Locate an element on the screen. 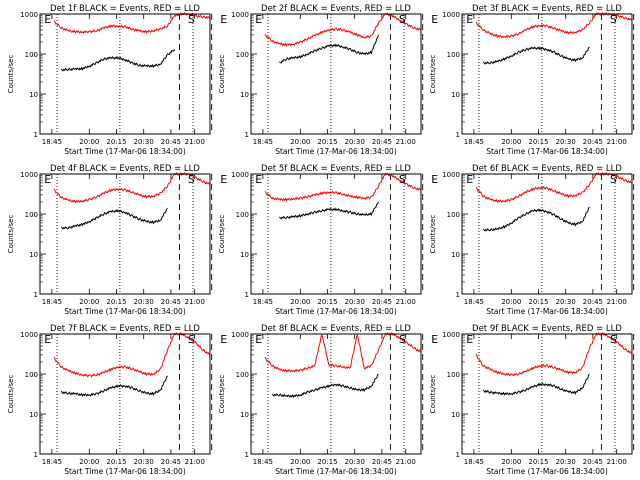 Image resolution: width=640 pixels, height=480 pixels. panel-title: Det 2f BLACK = Events, RED = LLD is located at coordinates (336, 9).